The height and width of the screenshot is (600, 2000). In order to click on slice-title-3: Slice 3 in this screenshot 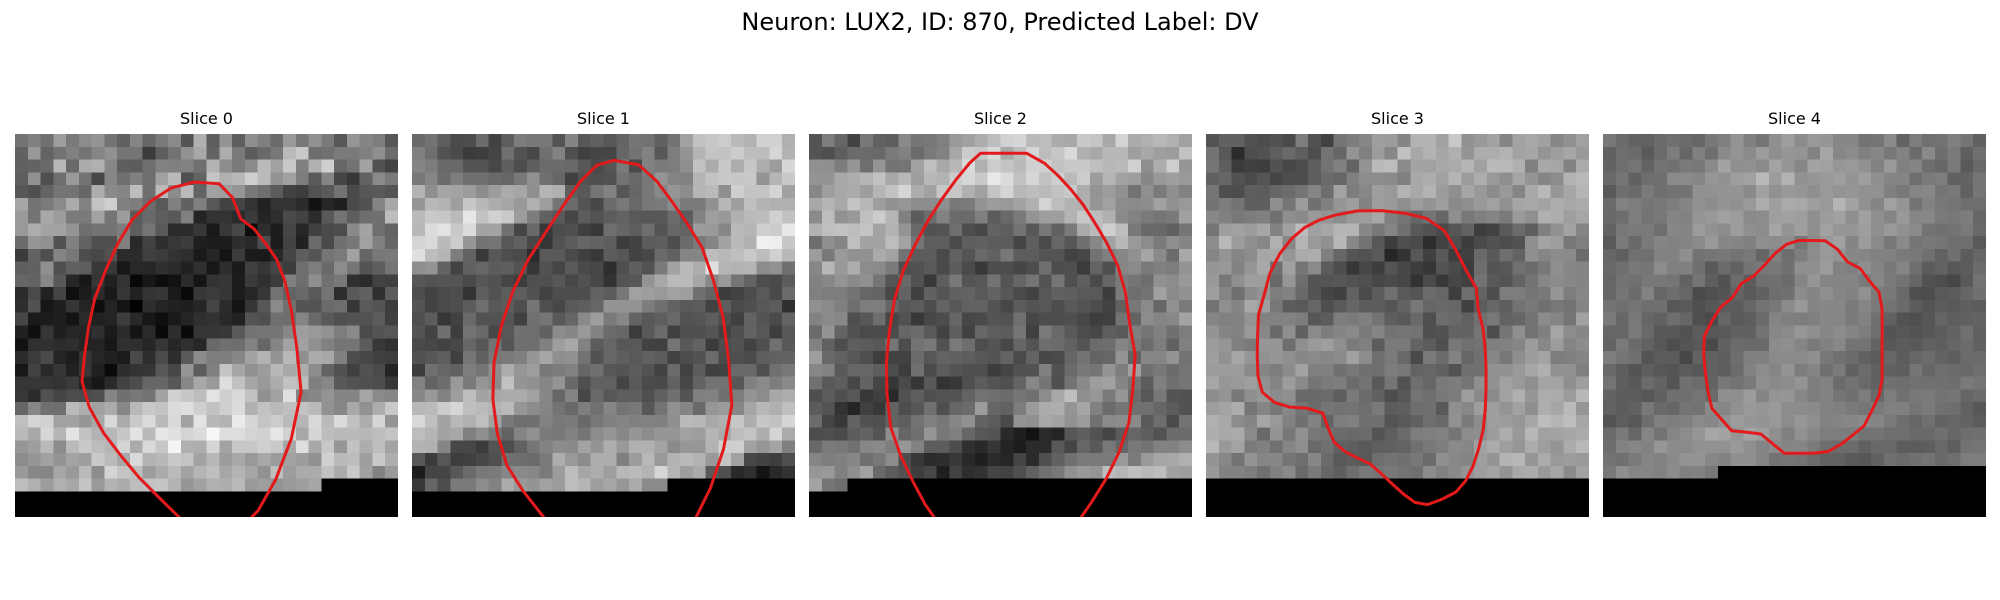, I will do `click(1397, 118)`.